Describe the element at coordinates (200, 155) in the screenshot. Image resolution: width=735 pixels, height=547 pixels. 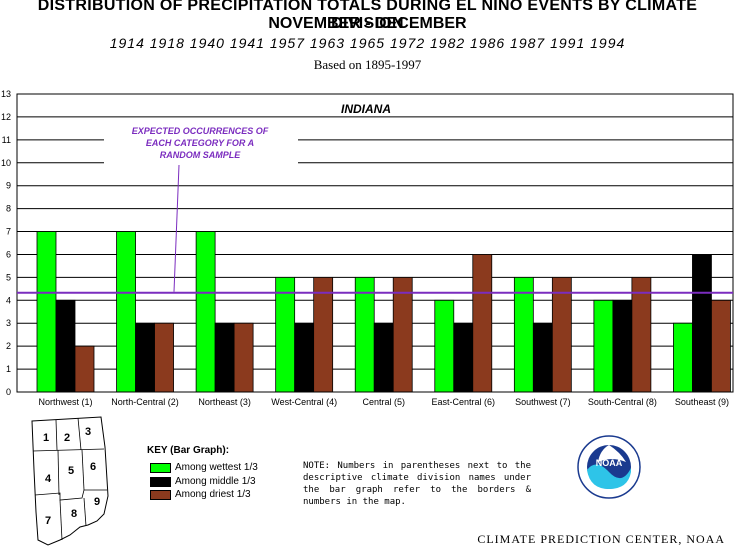
I see `expected-label-line: RANDOM SAMPLE` at that location.